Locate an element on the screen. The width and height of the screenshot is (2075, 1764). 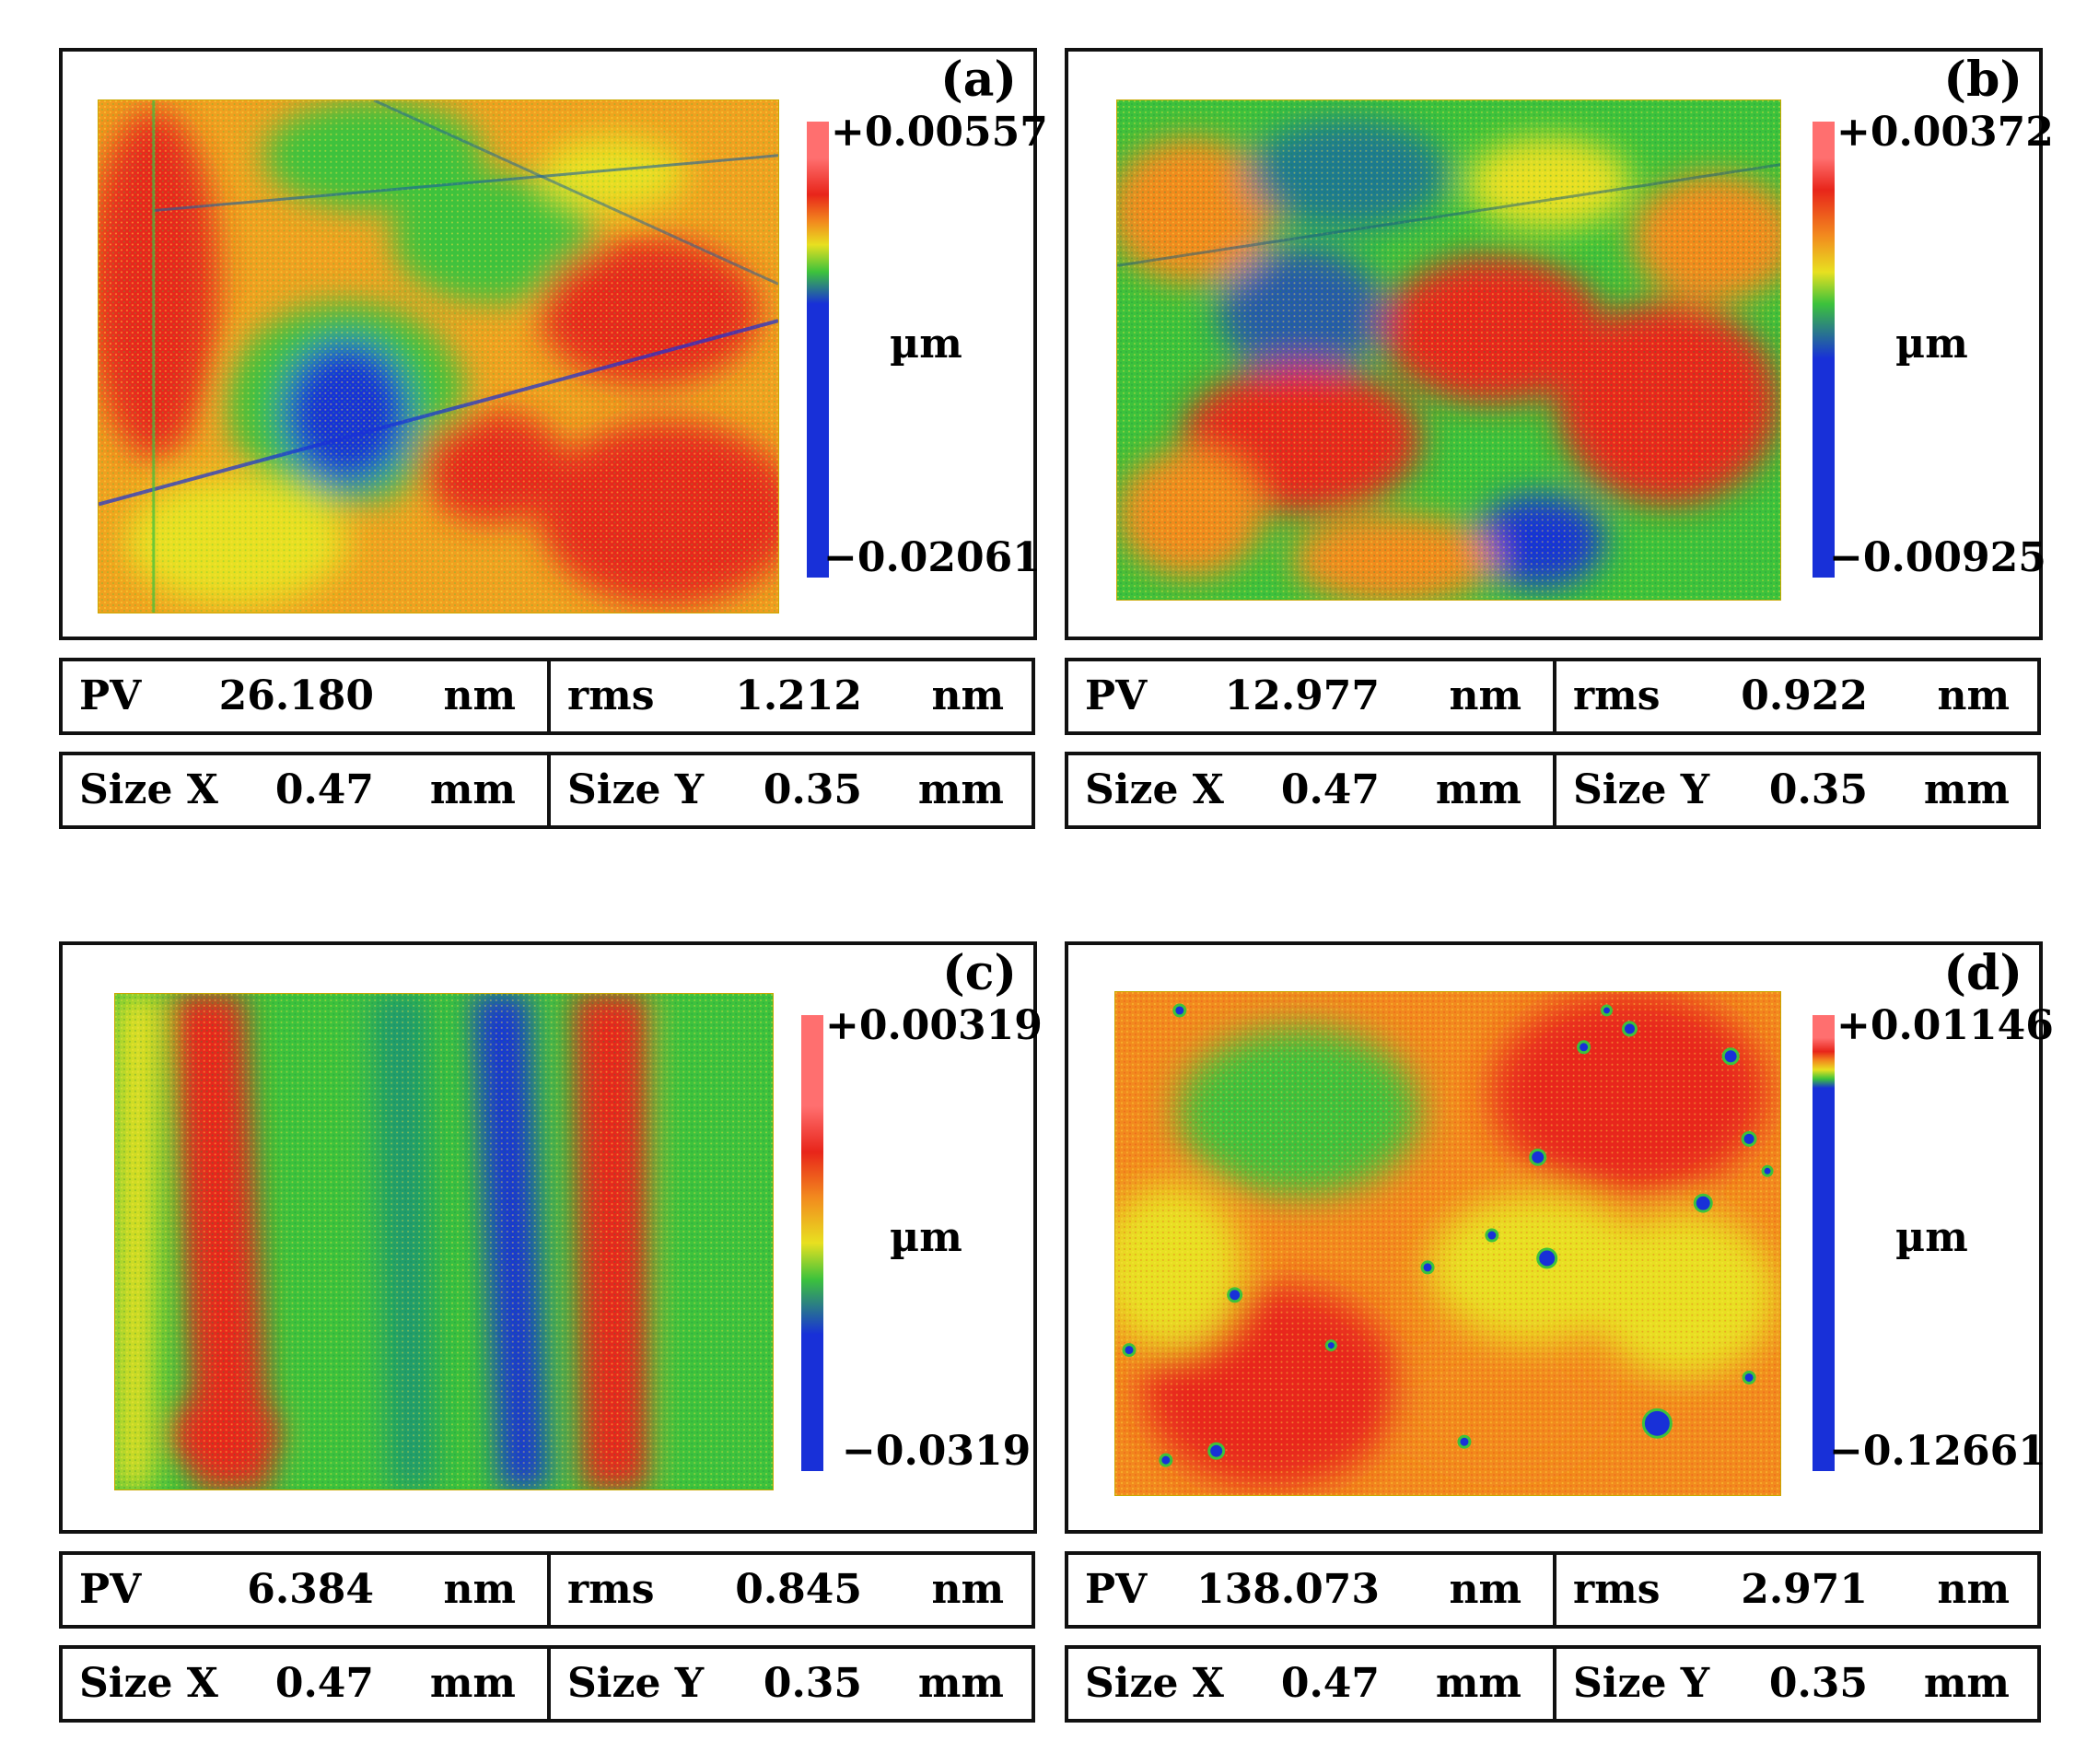
rms-cell: rms 0.922 nm is located at coordinates (1797, 696).